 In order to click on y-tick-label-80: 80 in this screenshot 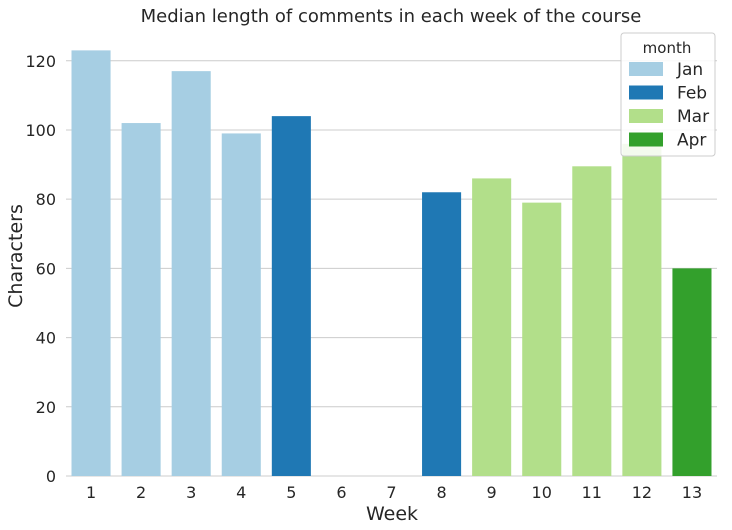, I will do `click(46, 199)`.